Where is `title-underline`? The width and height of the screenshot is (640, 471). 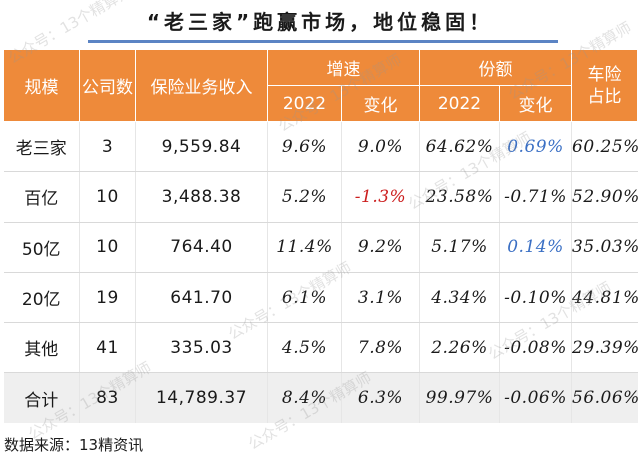
title-underline is located at coordinates (323, 41).